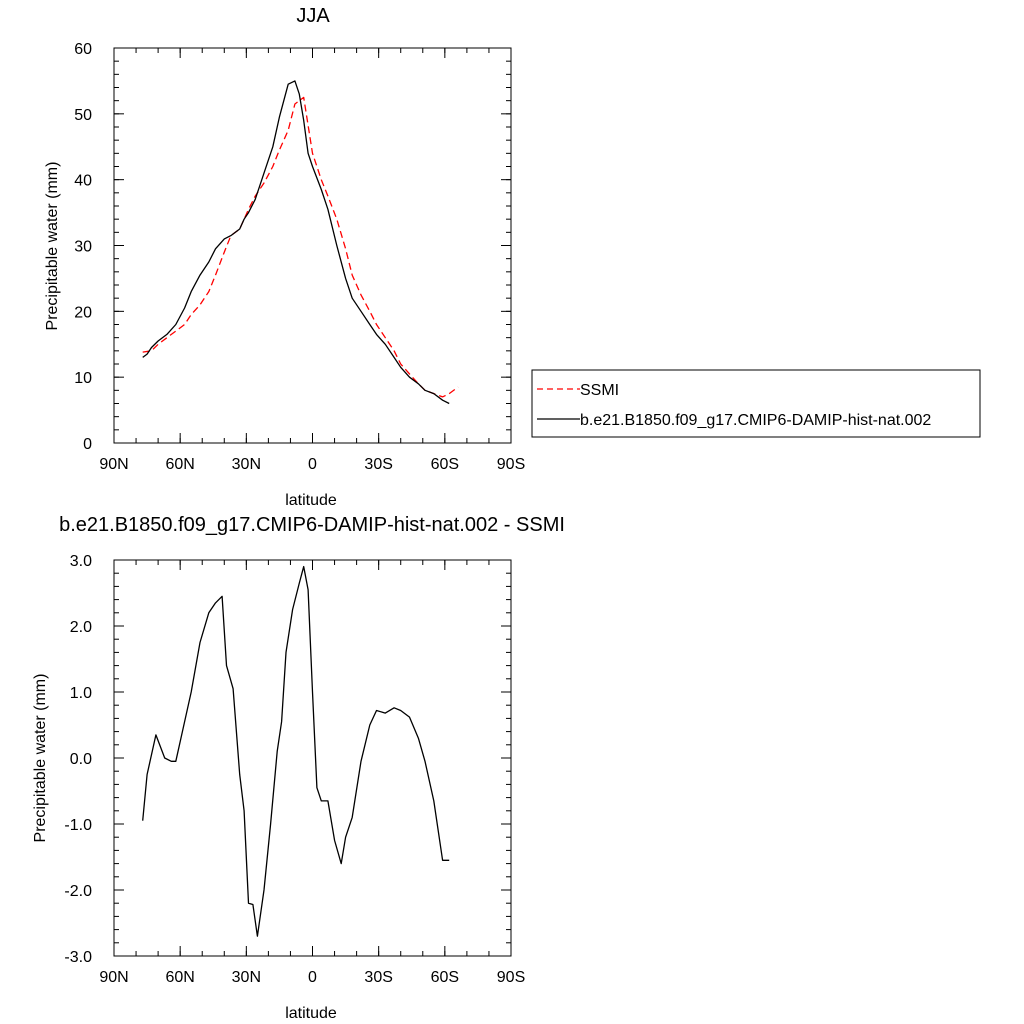  What do you see at coordinates (83, 49) in the screenshot?
I see `top-y-tick-label: 60` at bounding box center [83, 49].